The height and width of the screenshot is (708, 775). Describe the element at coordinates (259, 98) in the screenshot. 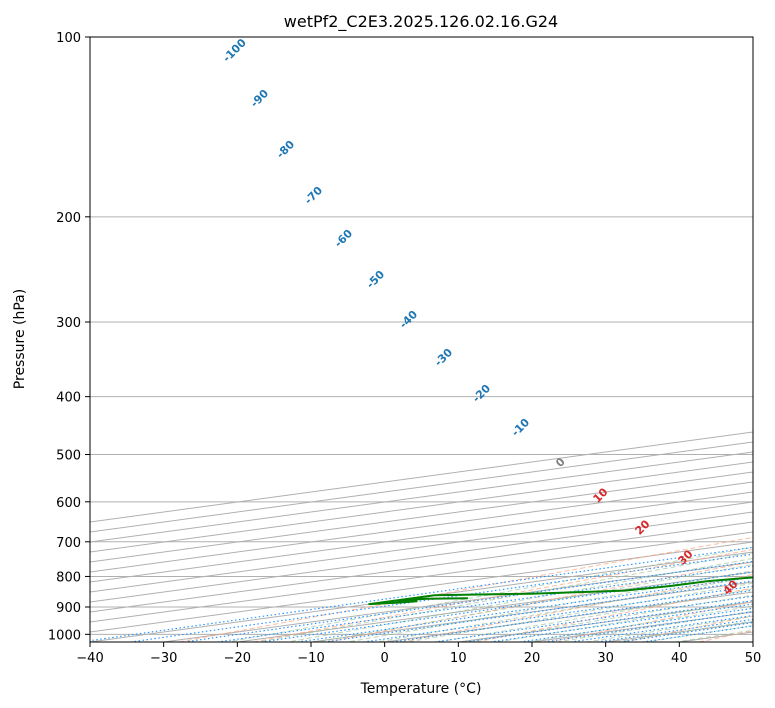

I see `wet-bulb-label: -90` at that location.